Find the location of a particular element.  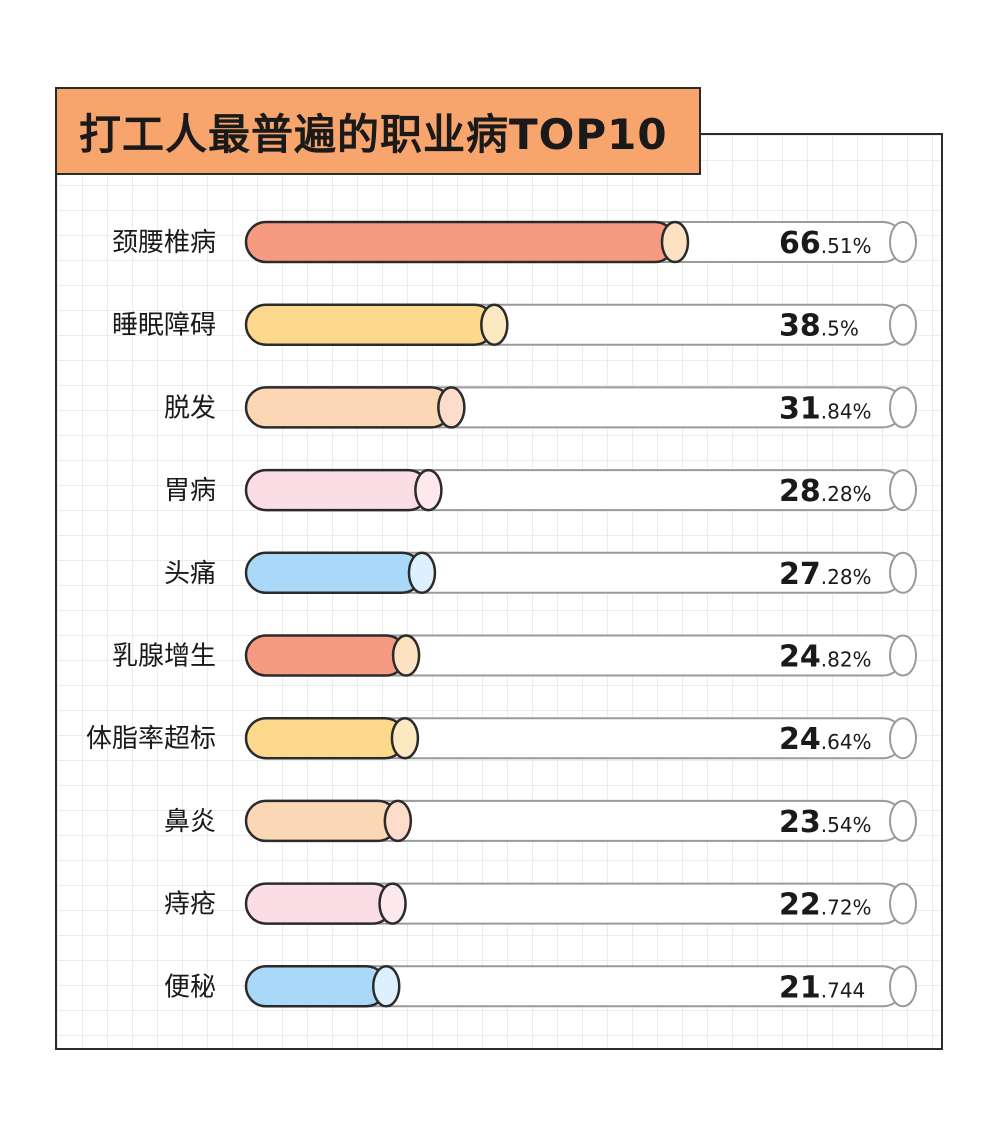

category-label: 脱发 is located at coordinates (190, 408).